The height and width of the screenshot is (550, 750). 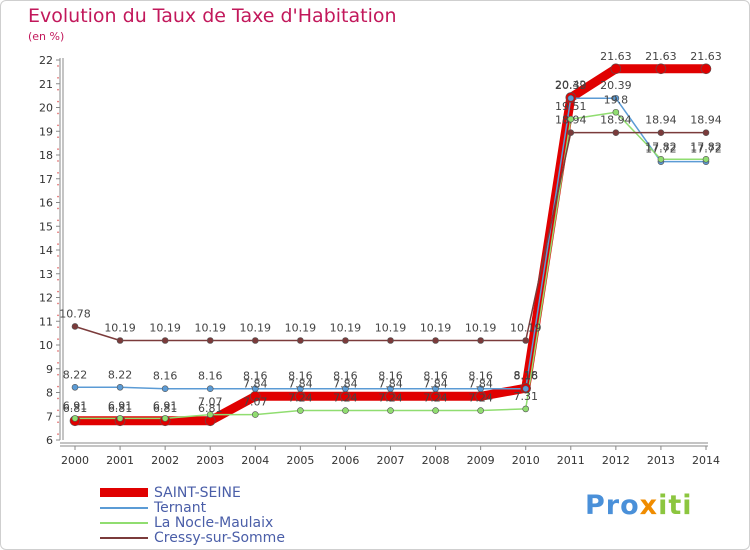 What do you see at coordinates (571, 85) in the screenshot?
I see `data-label: 20.42` at bounding box center [571, 85].